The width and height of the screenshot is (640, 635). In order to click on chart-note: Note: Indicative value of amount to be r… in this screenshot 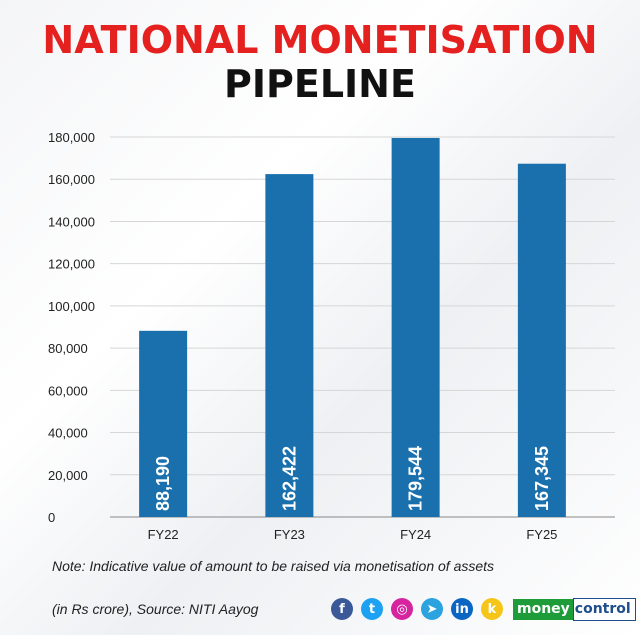, I will do `click(273, 566)`.